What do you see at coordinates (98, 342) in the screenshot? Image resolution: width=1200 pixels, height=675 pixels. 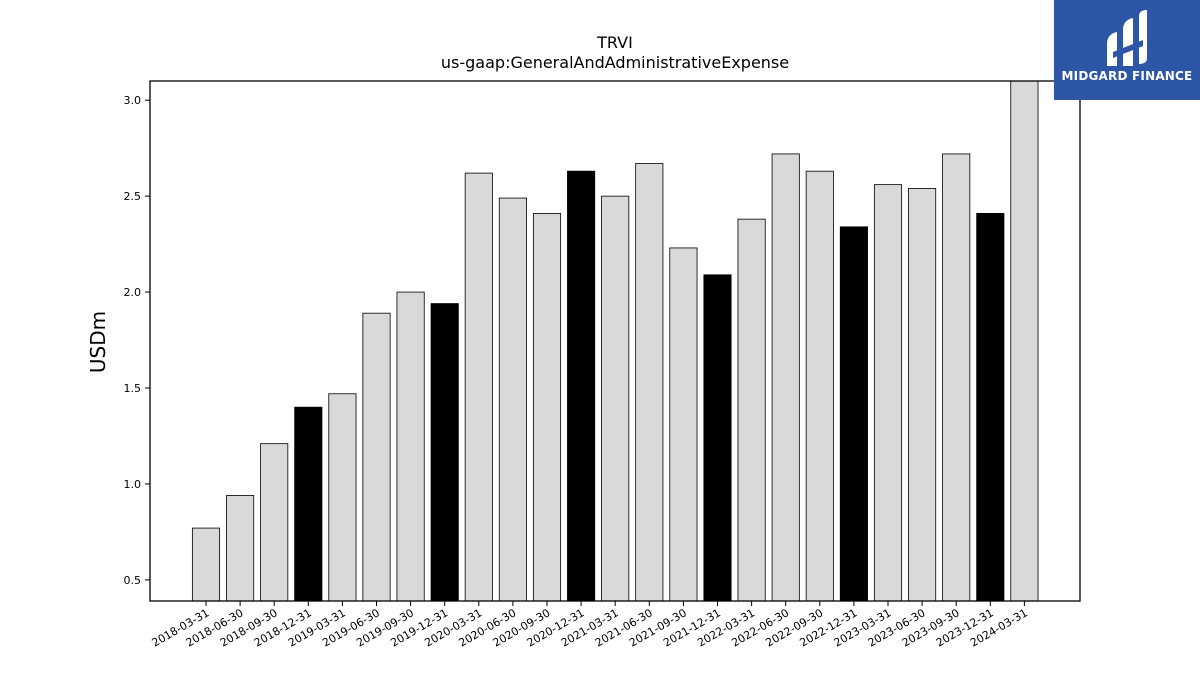 I see `y-axis-label: USDm` at bounding box center [98, 342].